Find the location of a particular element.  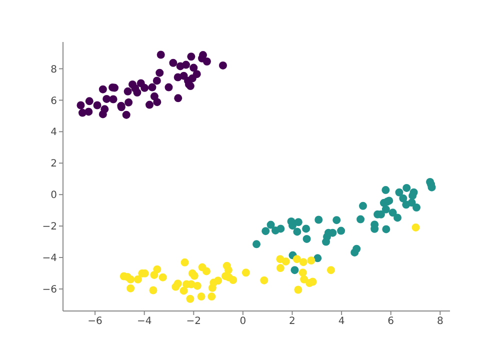

x-tick-label: −4 is located at coordinates (144, 322).